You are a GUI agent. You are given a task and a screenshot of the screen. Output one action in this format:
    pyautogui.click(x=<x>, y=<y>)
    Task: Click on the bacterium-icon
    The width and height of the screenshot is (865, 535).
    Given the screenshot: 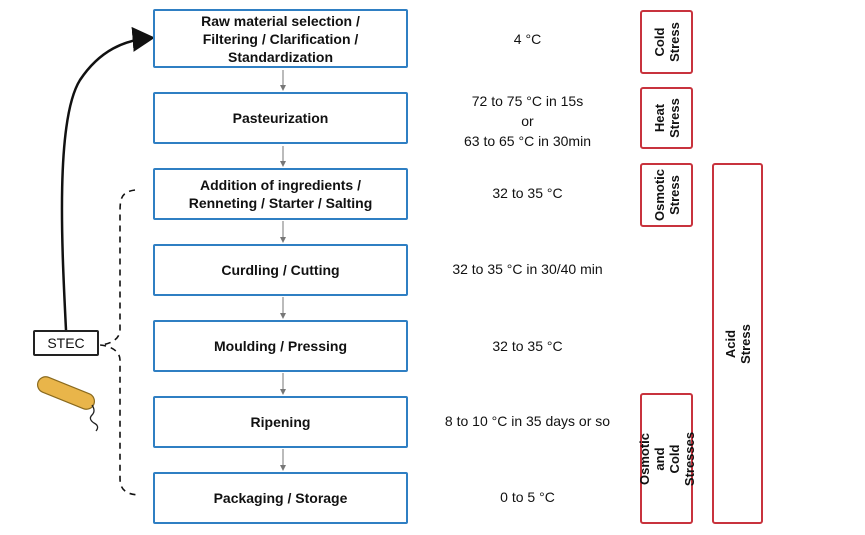 What is the action you would take?
    pyautogui.click(x=68, y=404)
    